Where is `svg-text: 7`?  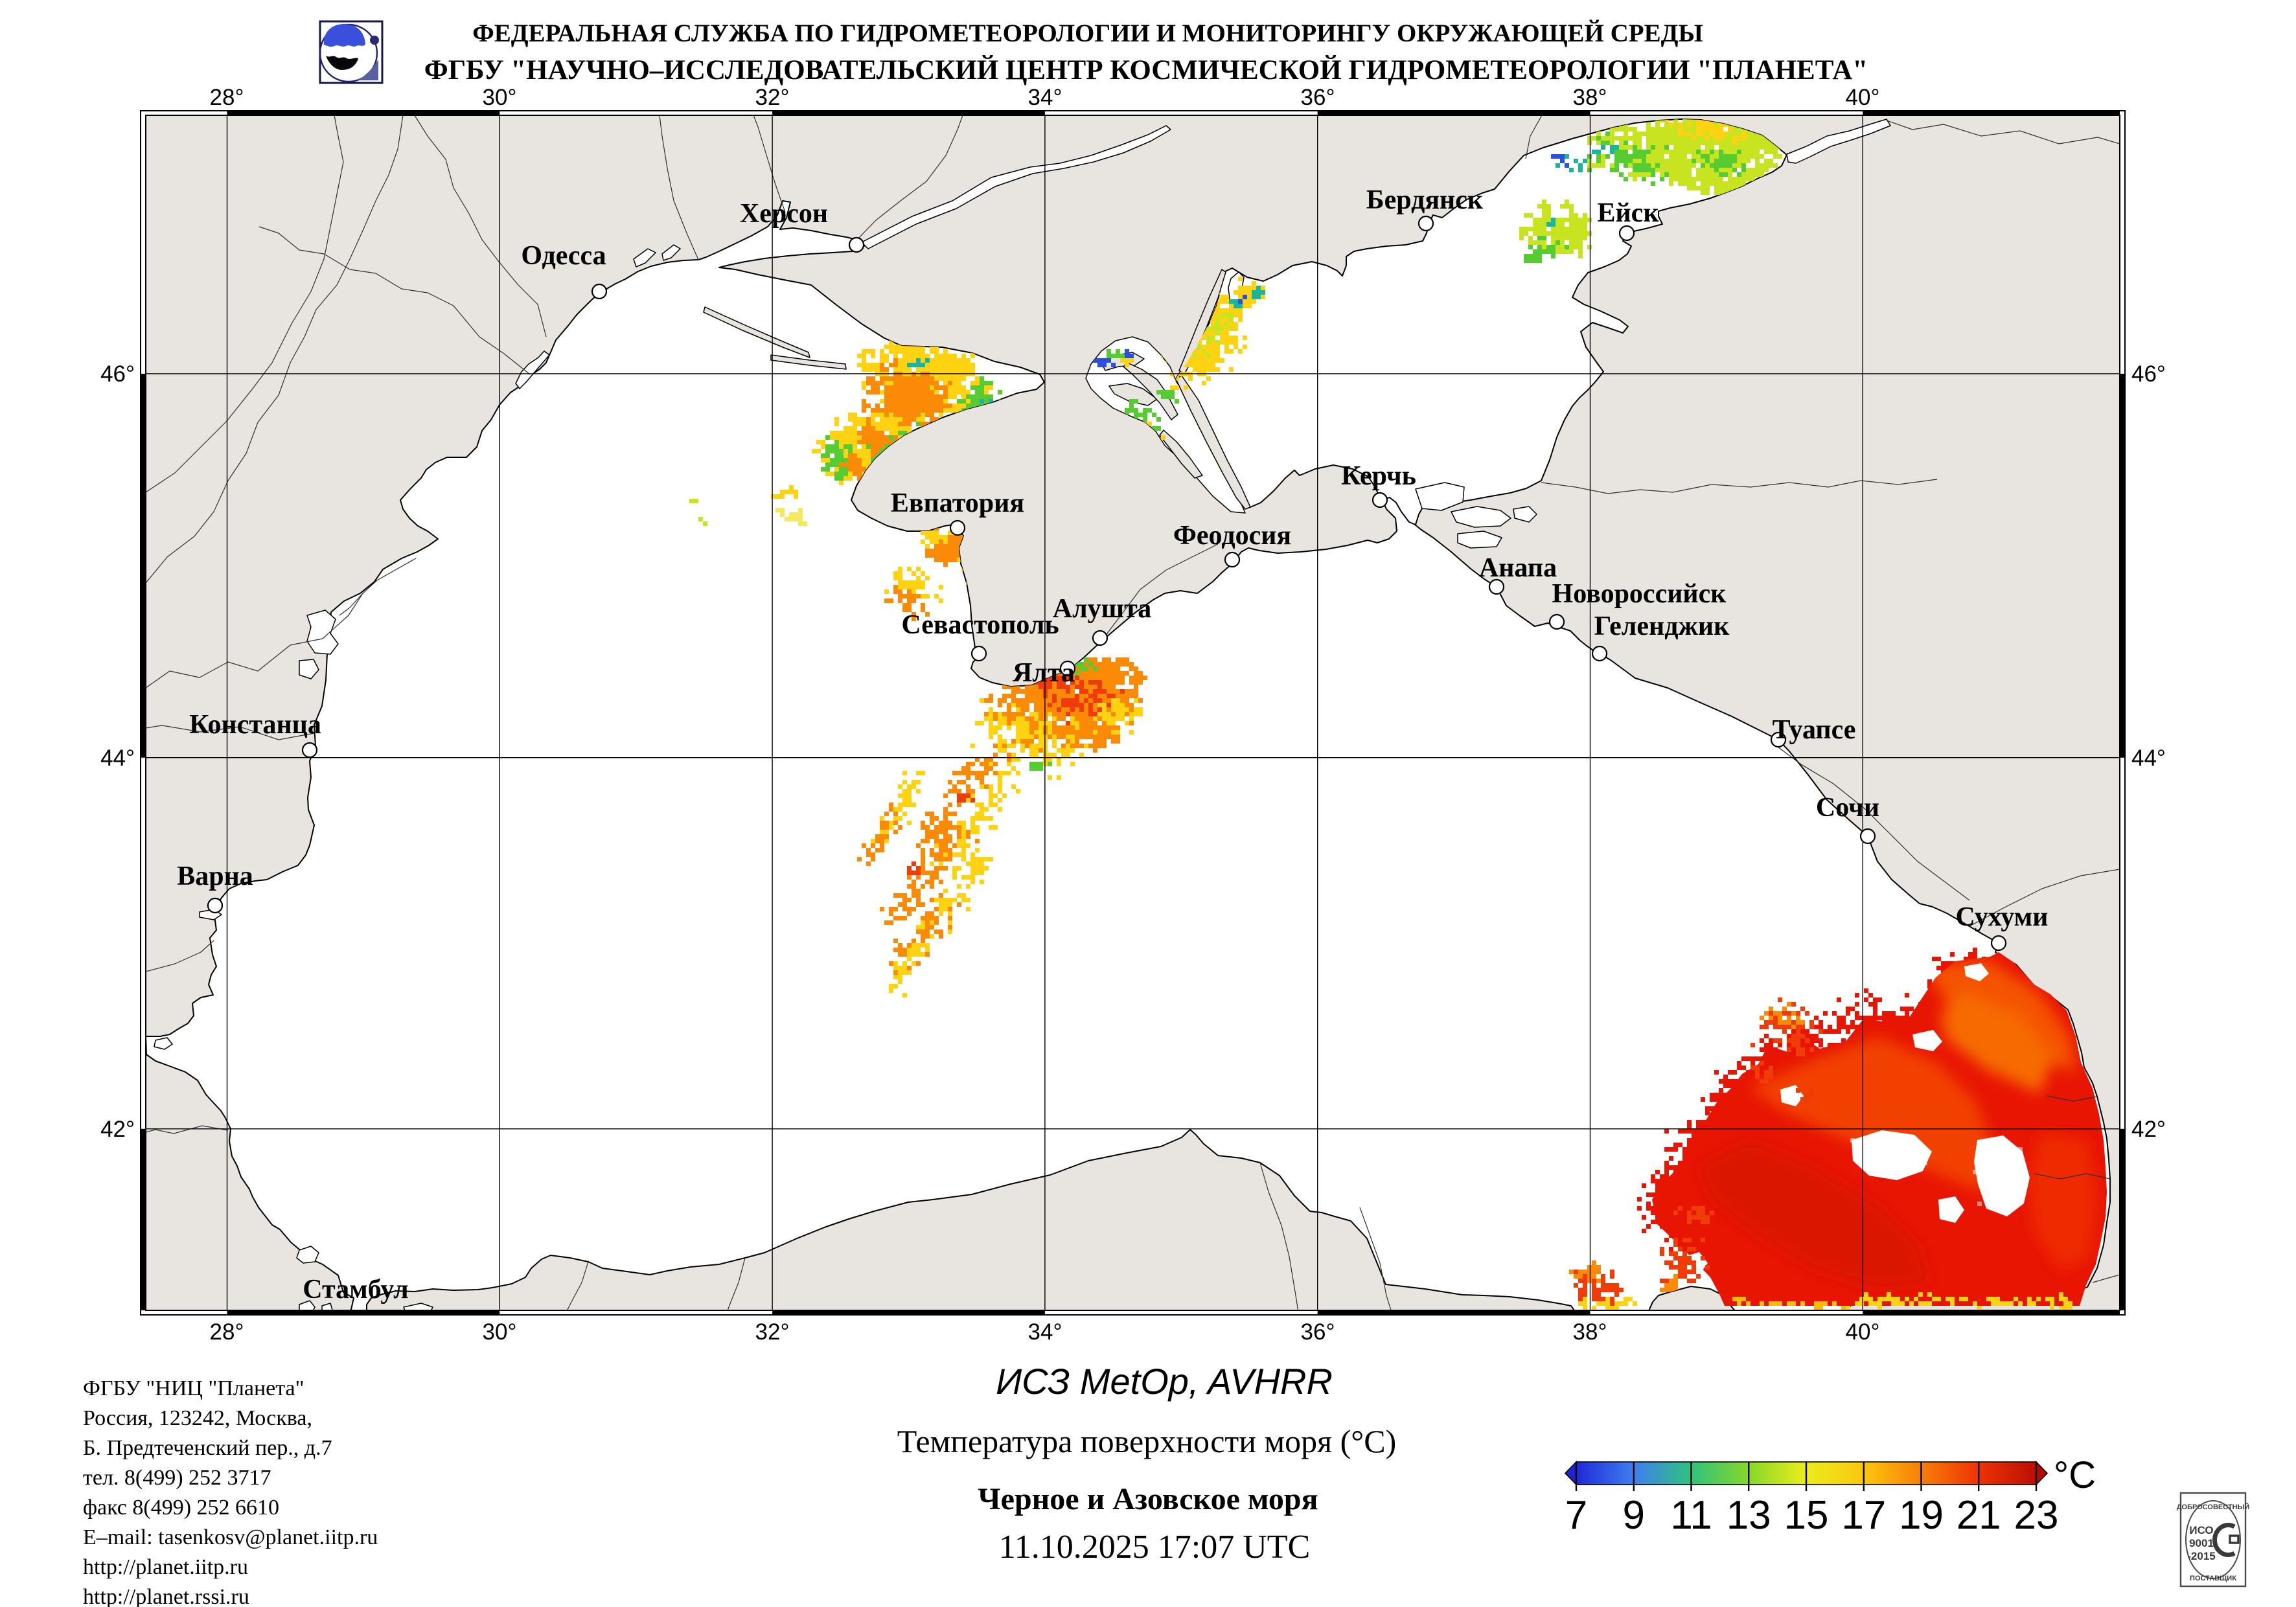 svg-text: 7 is located at coordinates (1576, 1515).